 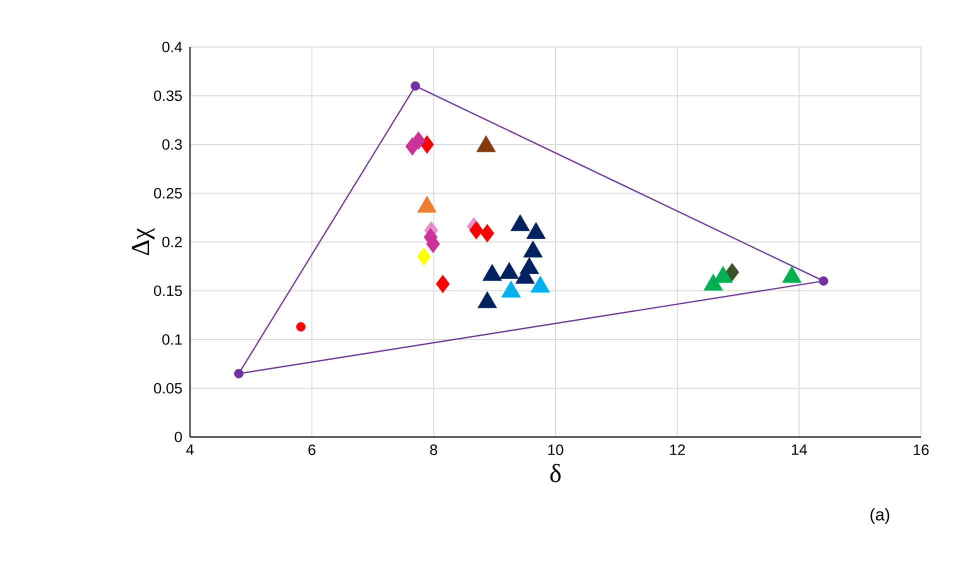 What do you see at coordinates (168, 290) in the screenshot?
I see `y-tick-label: 0.15` at bounding box center [168, 290].